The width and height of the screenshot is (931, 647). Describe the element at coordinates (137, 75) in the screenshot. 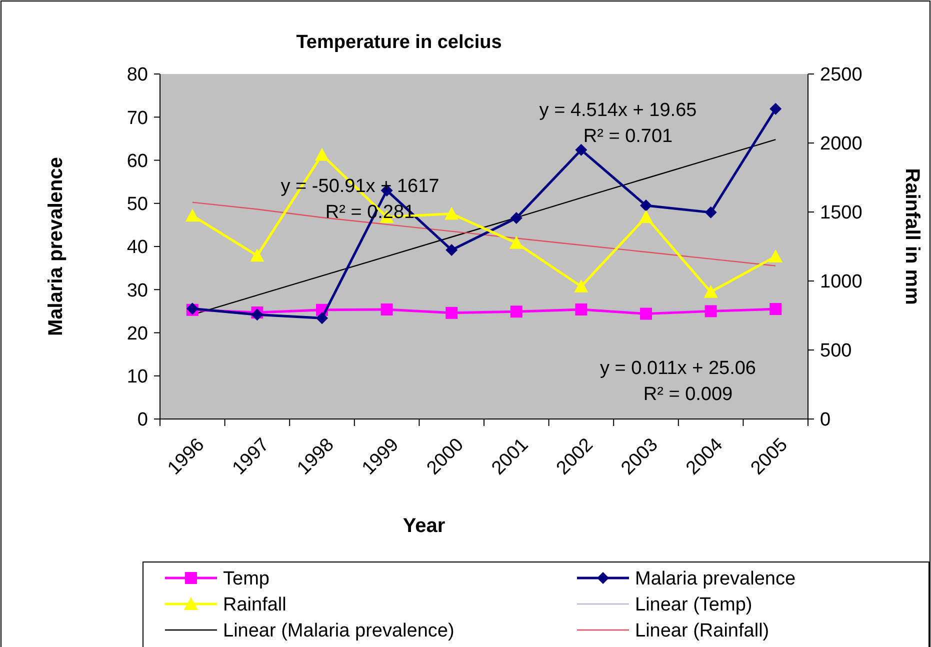

I see `y-tick-label: 80` at that location.